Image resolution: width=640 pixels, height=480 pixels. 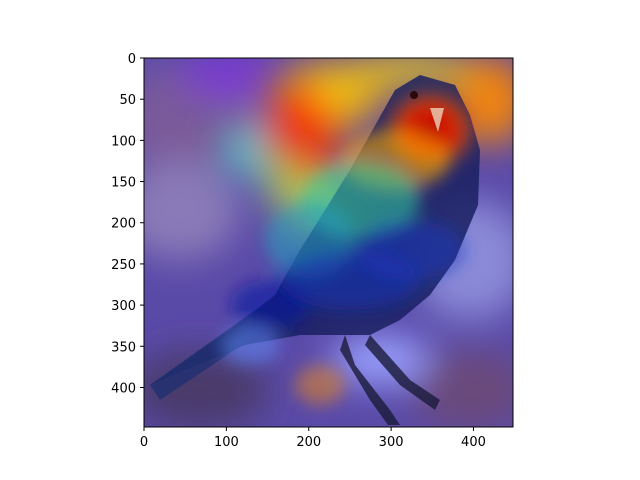 I want to click on x-tick-label: 0, so click(x=144, y=442).